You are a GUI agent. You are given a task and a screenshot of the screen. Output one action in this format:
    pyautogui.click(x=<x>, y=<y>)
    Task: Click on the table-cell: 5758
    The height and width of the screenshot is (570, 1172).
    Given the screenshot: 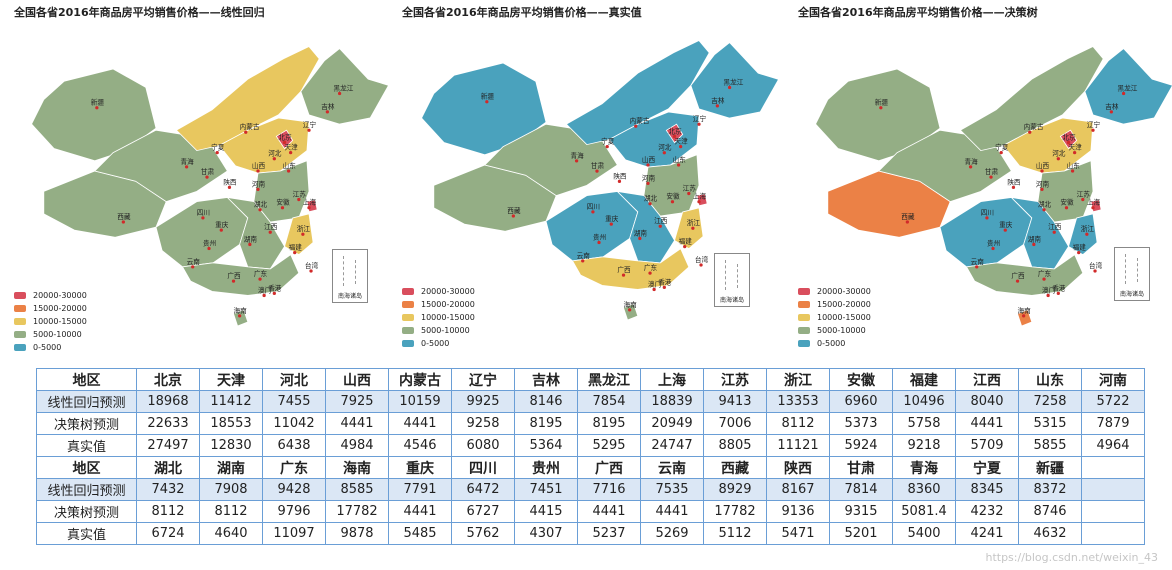 What is the action you would take?
    pyautogui.click(x=924, y=423)
    